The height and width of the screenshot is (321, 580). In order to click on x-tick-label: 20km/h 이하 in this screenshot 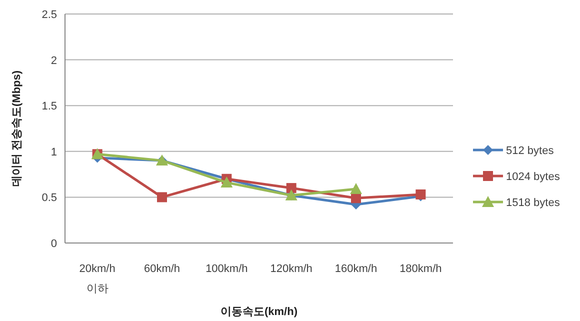, I will do `click(97, 279)`.